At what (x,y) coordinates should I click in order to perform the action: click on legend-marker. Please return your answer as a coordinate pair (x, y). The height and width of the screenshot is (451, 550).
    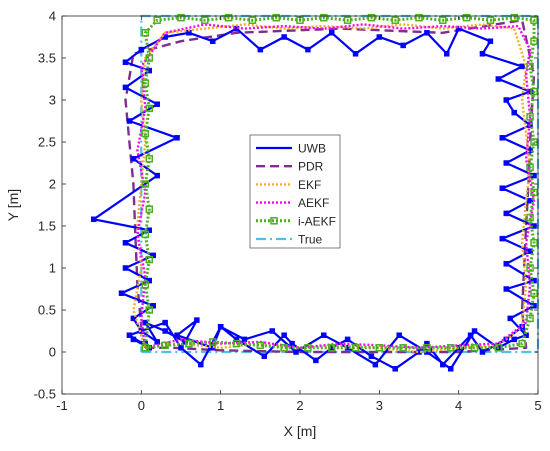
    Looking at the image, I should click on (274, 221).